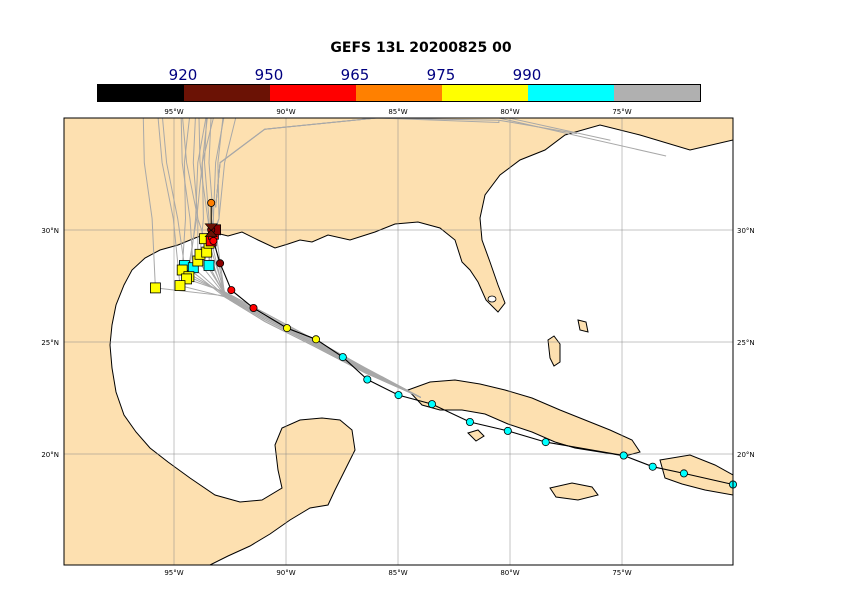  I want to click on lon-tick-85w-bottom: 85°W, so click(397, 573).